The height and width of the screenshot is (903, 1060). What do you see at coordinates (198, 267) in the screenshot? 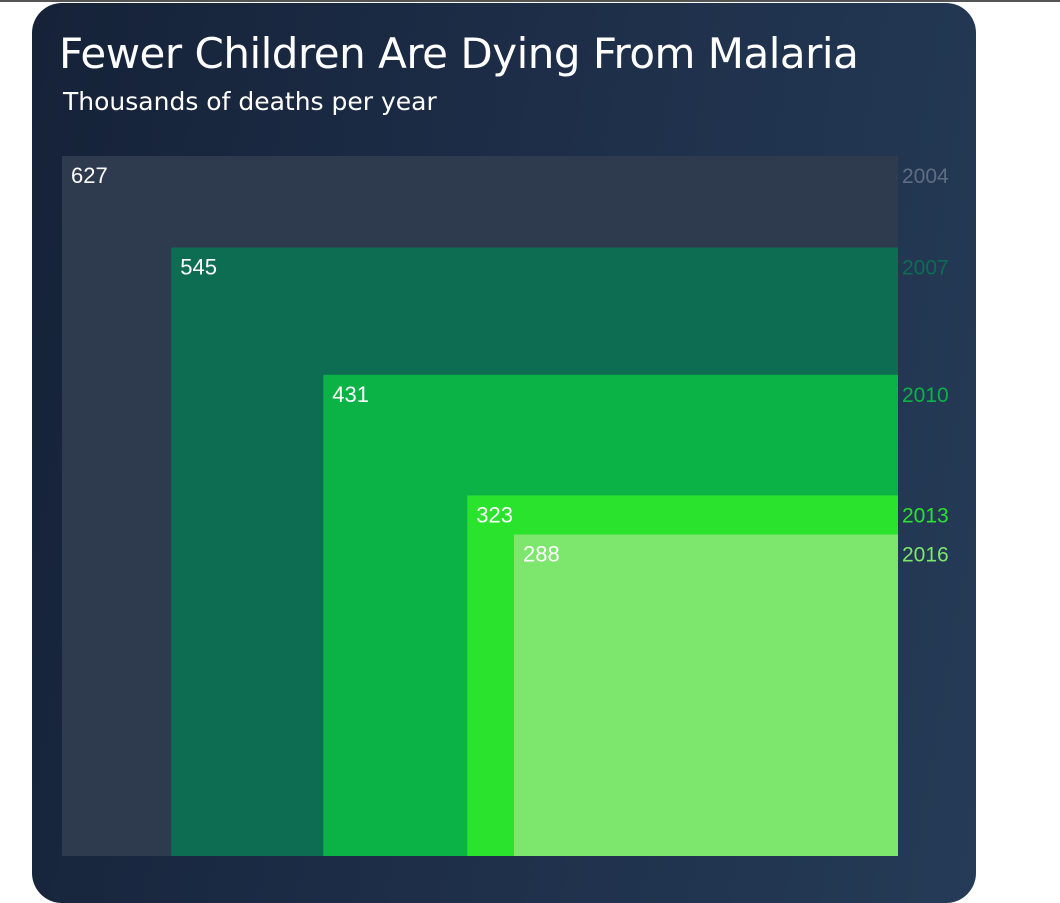
I see `value-label-2007: 545` at bounding box center [198, 267].